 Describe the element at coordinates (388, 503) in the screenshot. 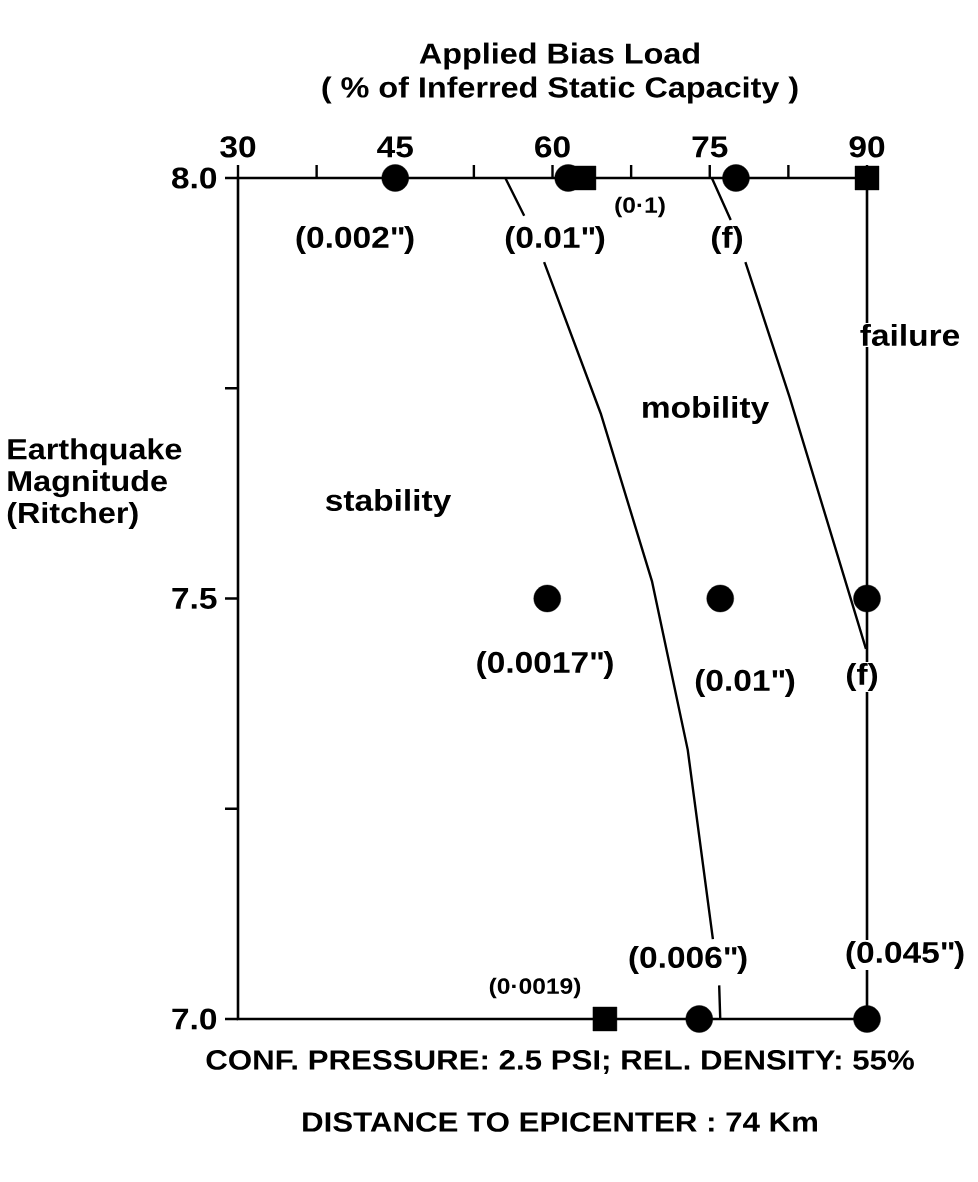

I see `annotation: stability` at that location.